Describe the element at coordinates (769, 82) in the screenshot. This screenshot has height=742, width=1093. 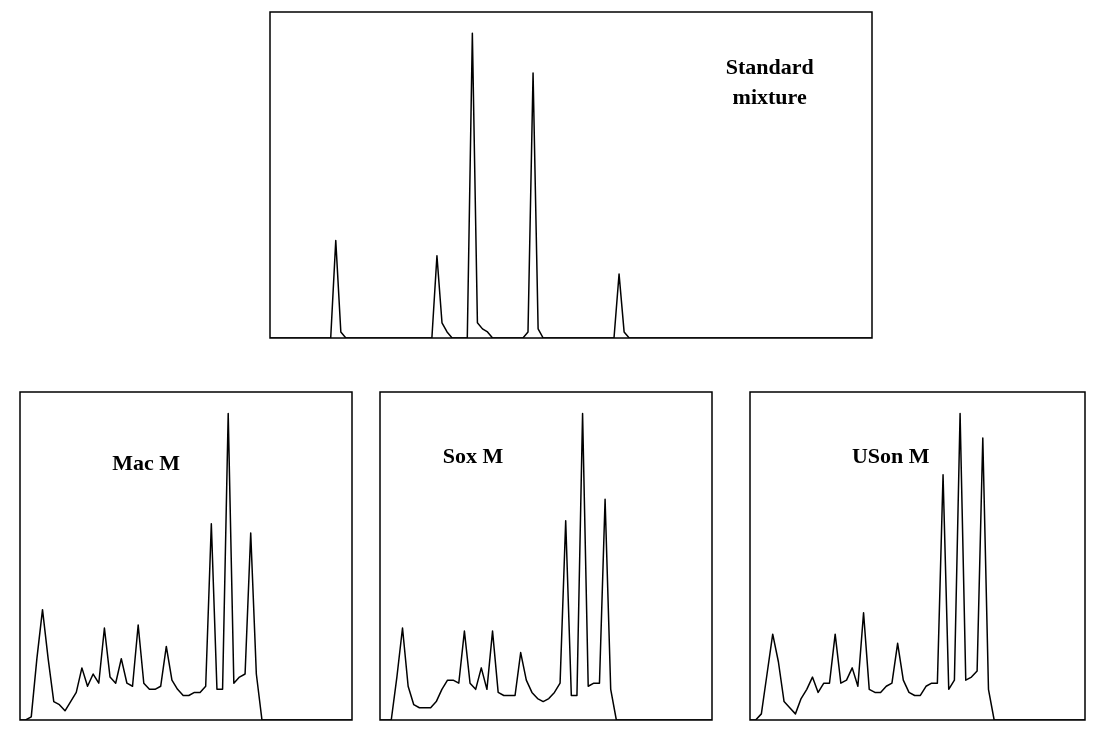
I see `text: Standard mixture` at that location.